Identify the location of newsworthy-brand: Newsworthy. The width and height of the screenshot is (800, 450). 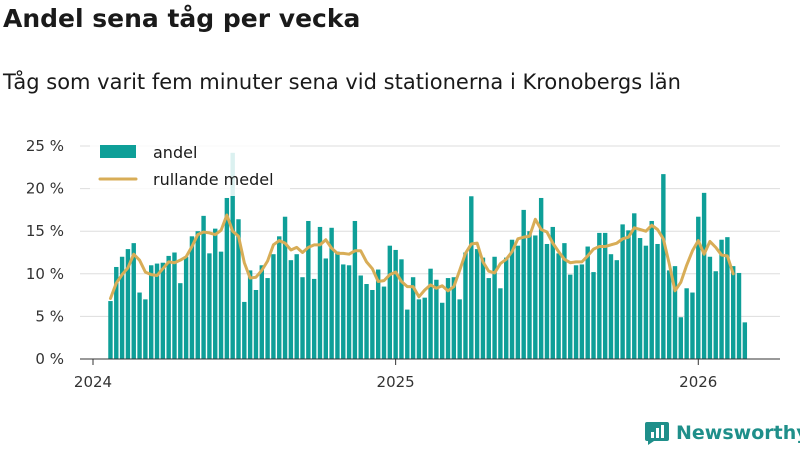
(722, 433).